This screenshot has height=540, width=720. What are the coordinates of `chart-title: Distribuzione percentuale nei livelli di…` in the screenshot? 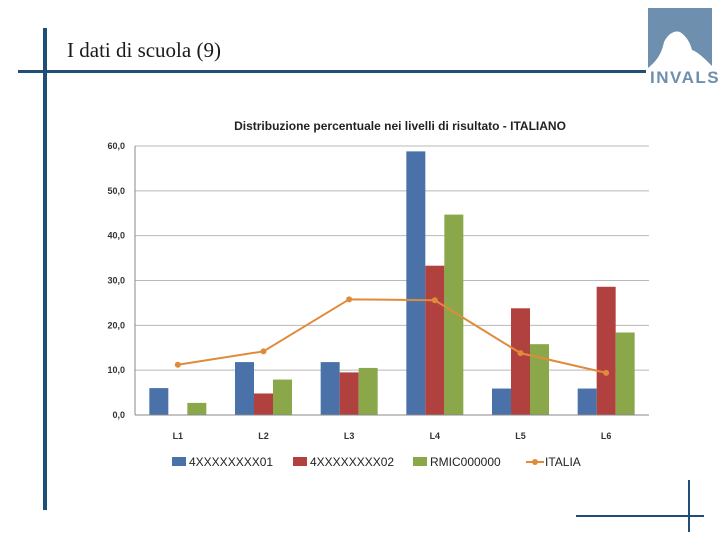 It's located at (400, 126).